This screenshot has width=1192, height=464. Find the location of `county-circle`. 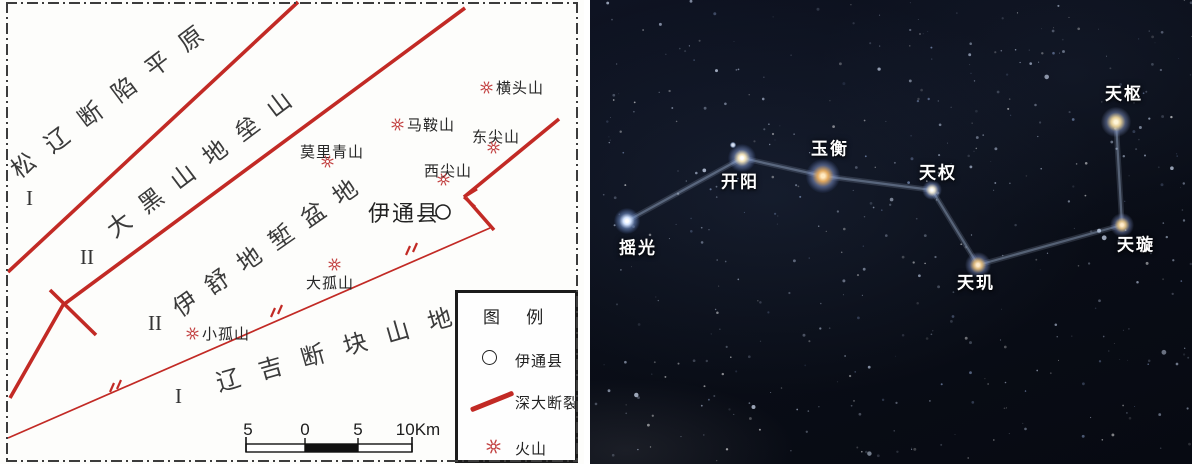

county-circle is located at coordinates (443, 212).